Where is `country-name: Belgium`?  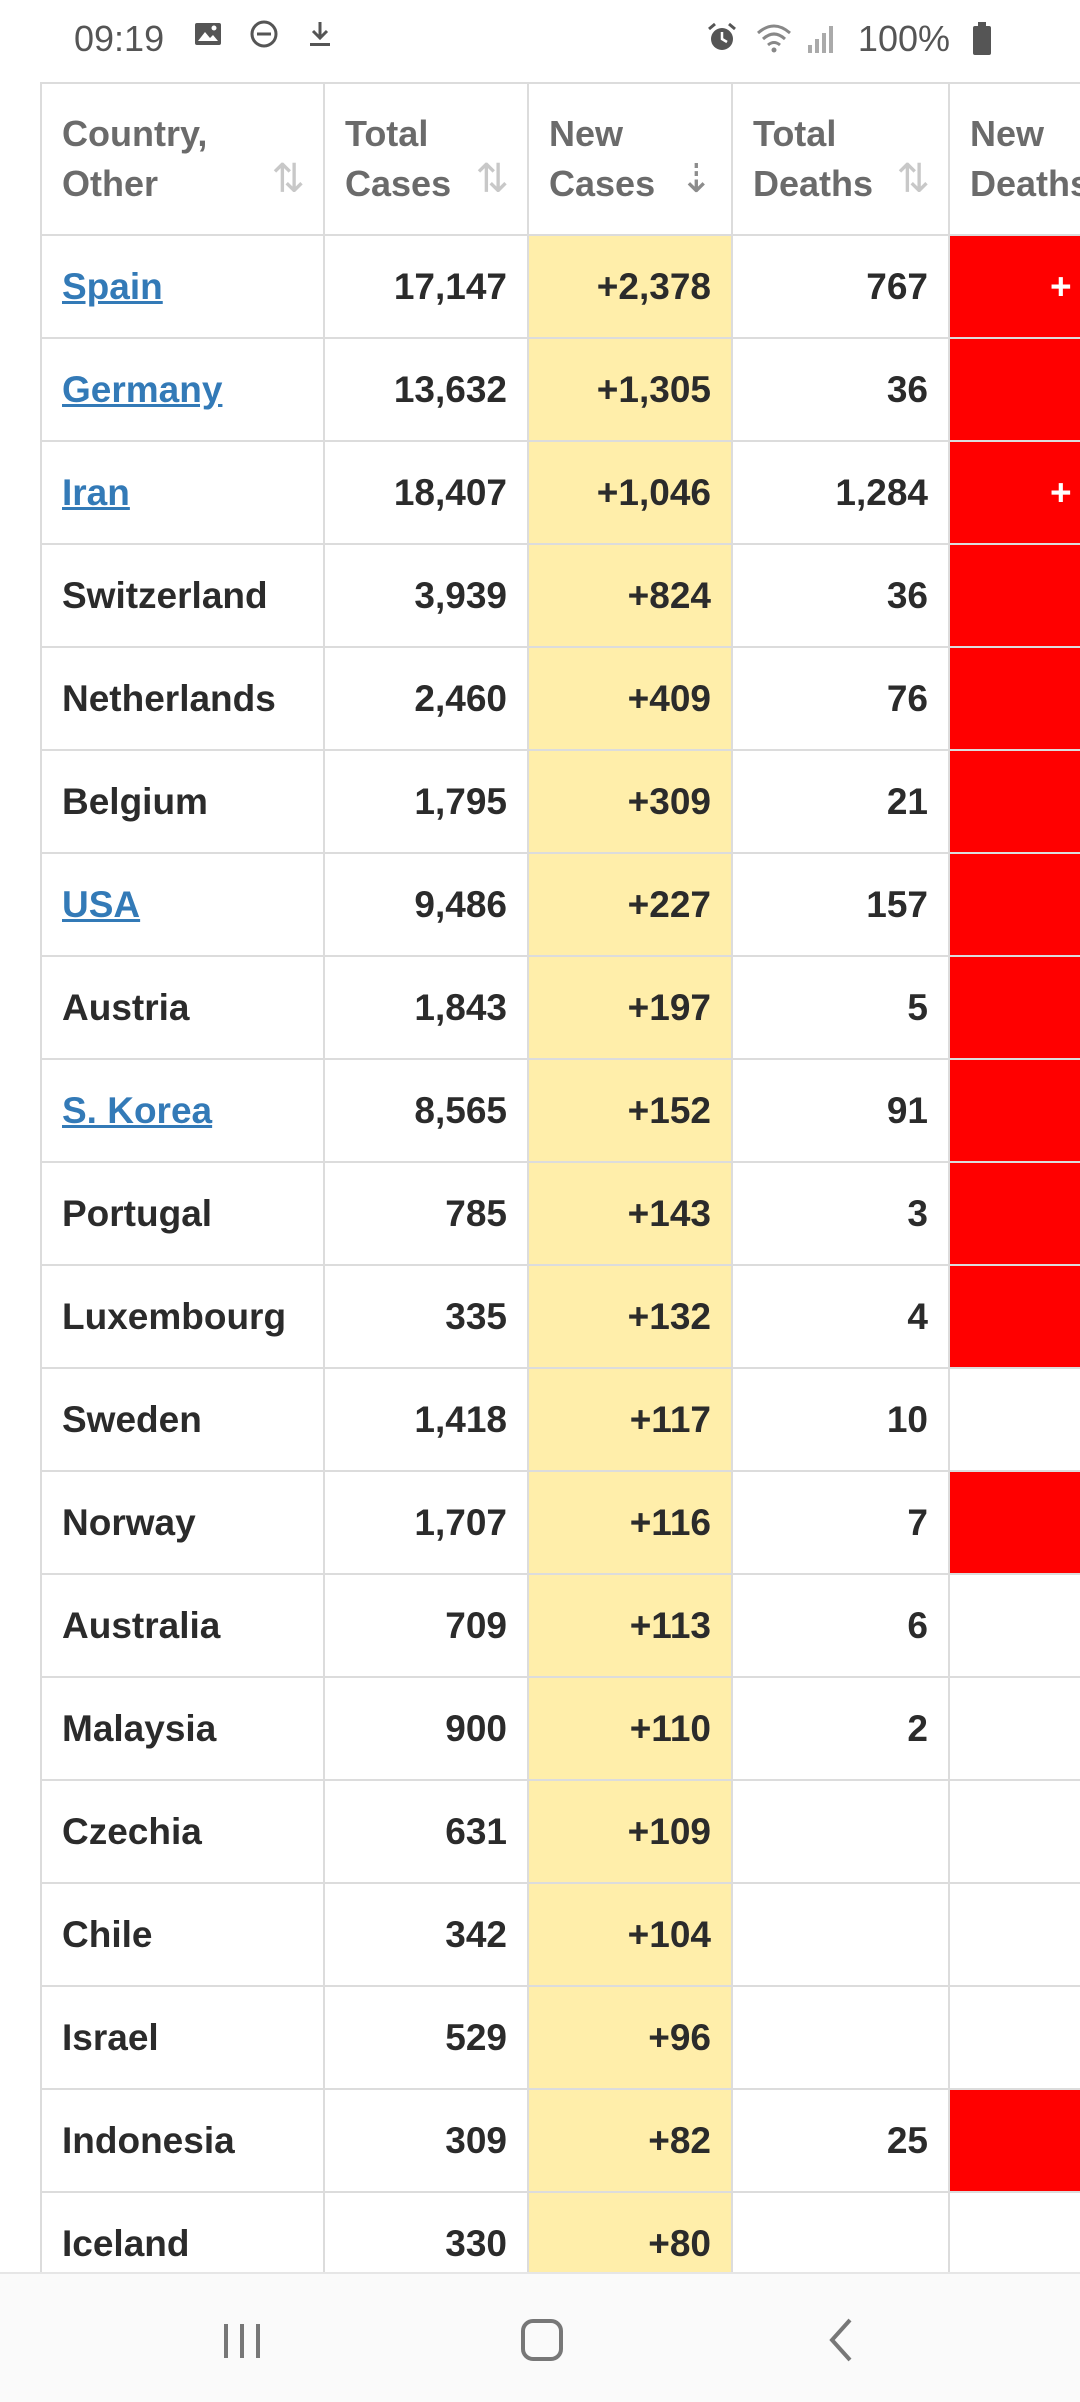
country-name: Belgium is located at coordinates (135, 801).